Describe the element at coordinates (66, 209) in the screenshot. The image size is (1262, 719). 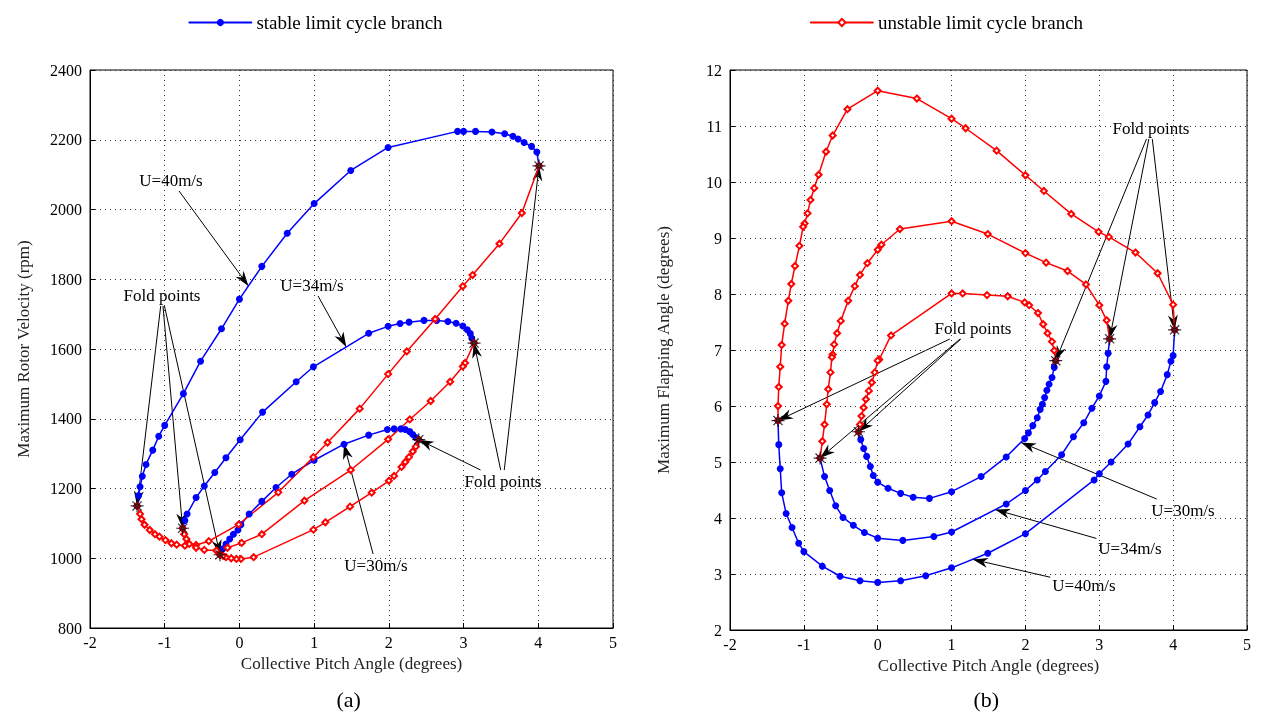
I see `y-tick-label: 2000` at that location.